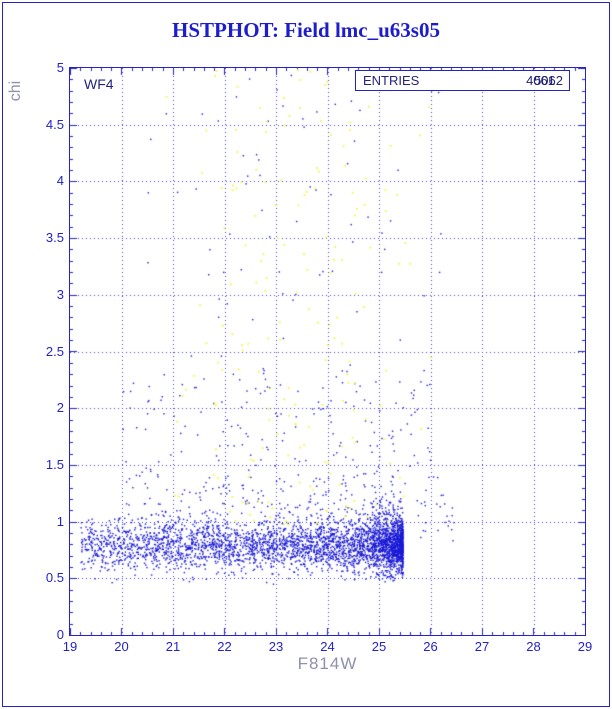  I want to click on entries-stats-box: ENTRIES 4061 5062, so click(462, 80).